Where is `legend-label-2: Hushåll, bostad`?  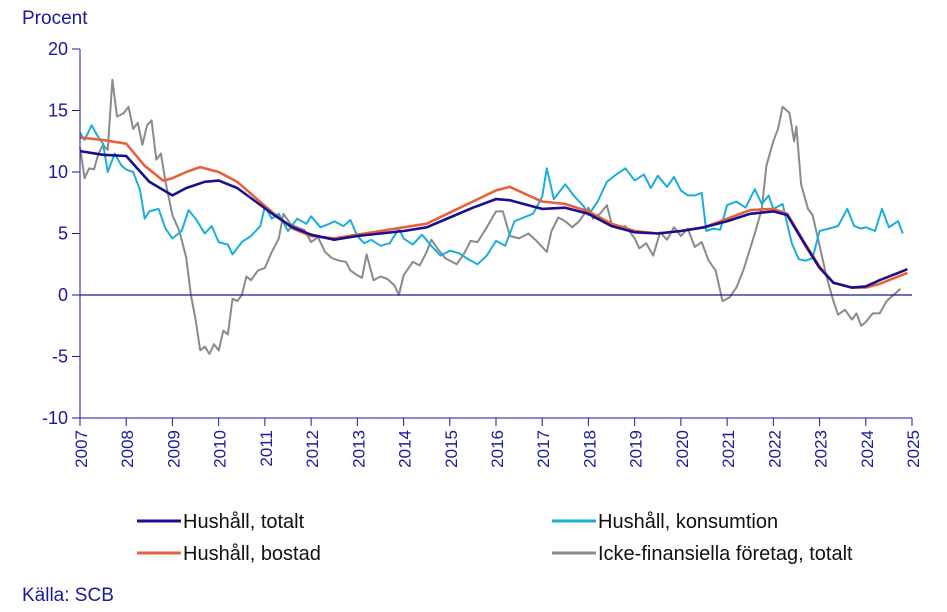
legend-label-2: Hushåll, bostad is located at coordinates (252, 554).